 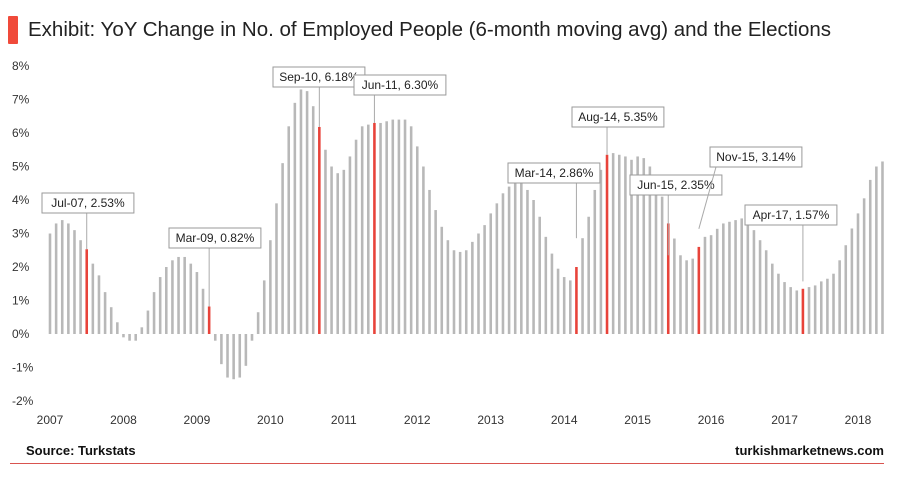 What do you see at coordinates (447, 452) in the screenshot?
I see `footer: Source: Turkstats turkishmarketnews.com` at bounding box center [447, 452].